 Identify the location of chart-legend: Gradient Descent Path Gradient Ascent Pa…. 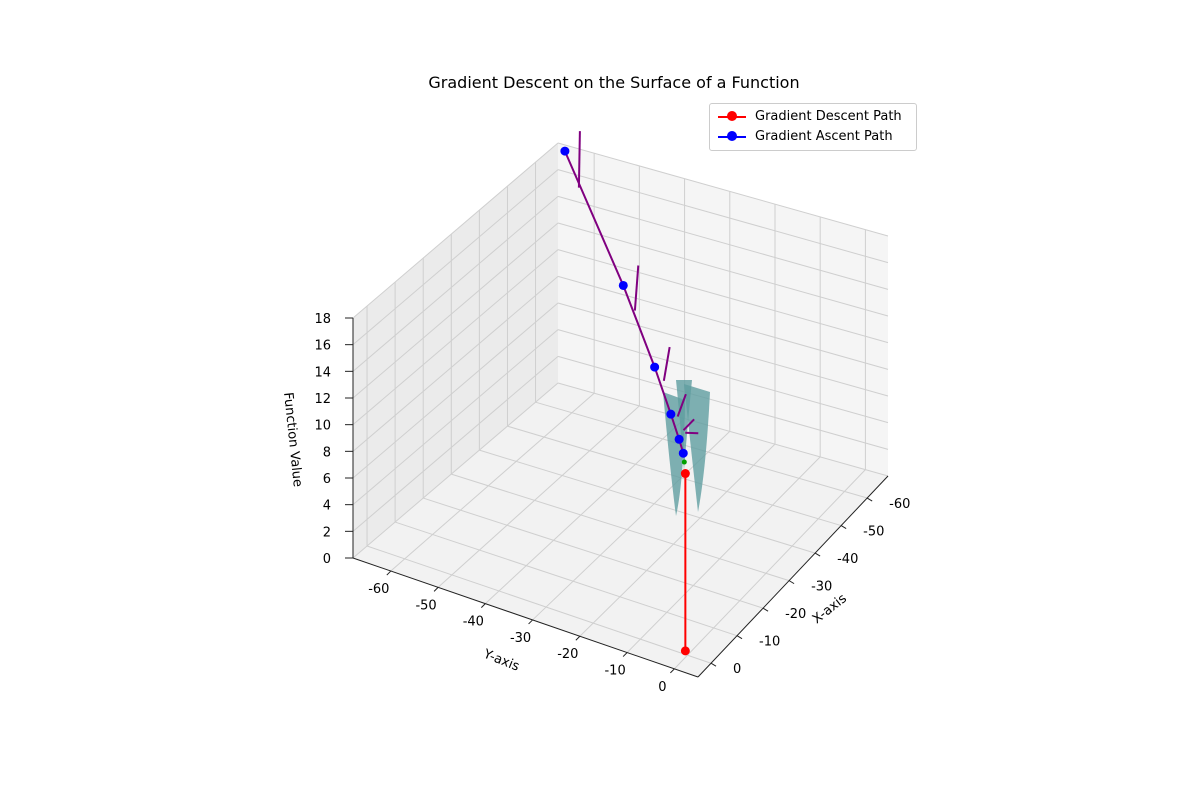
(813, 127).